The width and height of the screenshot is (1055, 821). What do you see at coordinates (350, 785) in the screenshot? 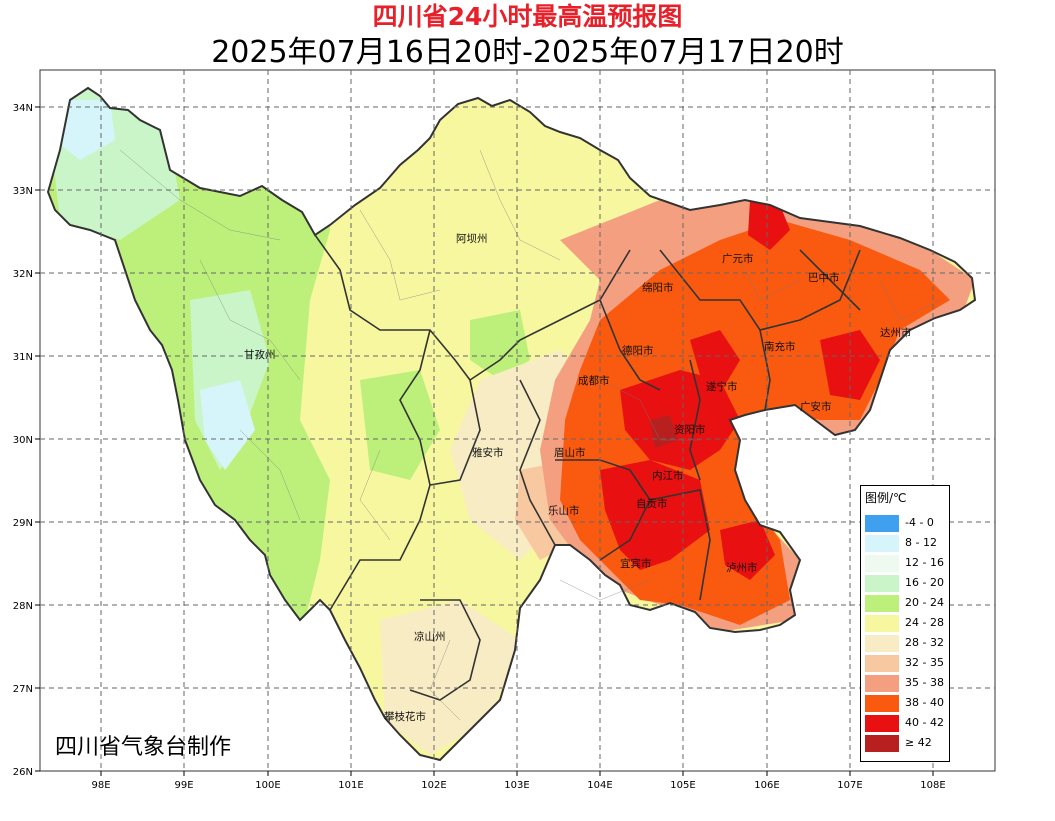
I see `lon-tick-label: 101E` at bounding box center [350, 785].